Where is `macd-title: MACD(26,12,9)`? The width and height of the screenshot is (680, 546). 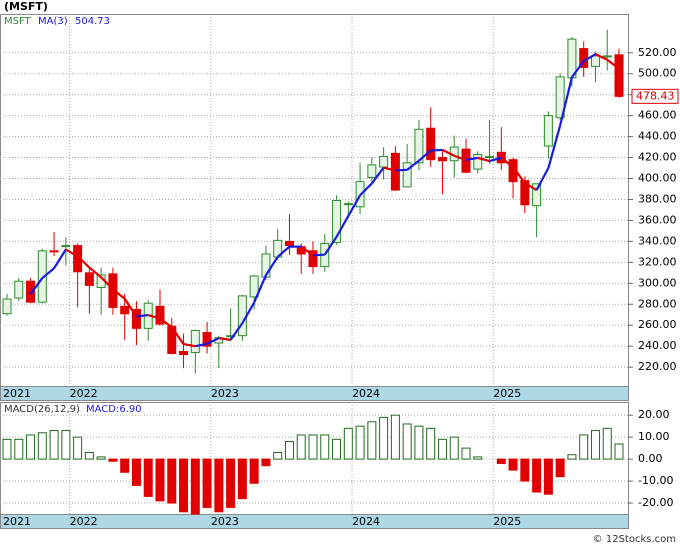 macd-title: MACD(26,12,9) is located at coordinates (42, 409).